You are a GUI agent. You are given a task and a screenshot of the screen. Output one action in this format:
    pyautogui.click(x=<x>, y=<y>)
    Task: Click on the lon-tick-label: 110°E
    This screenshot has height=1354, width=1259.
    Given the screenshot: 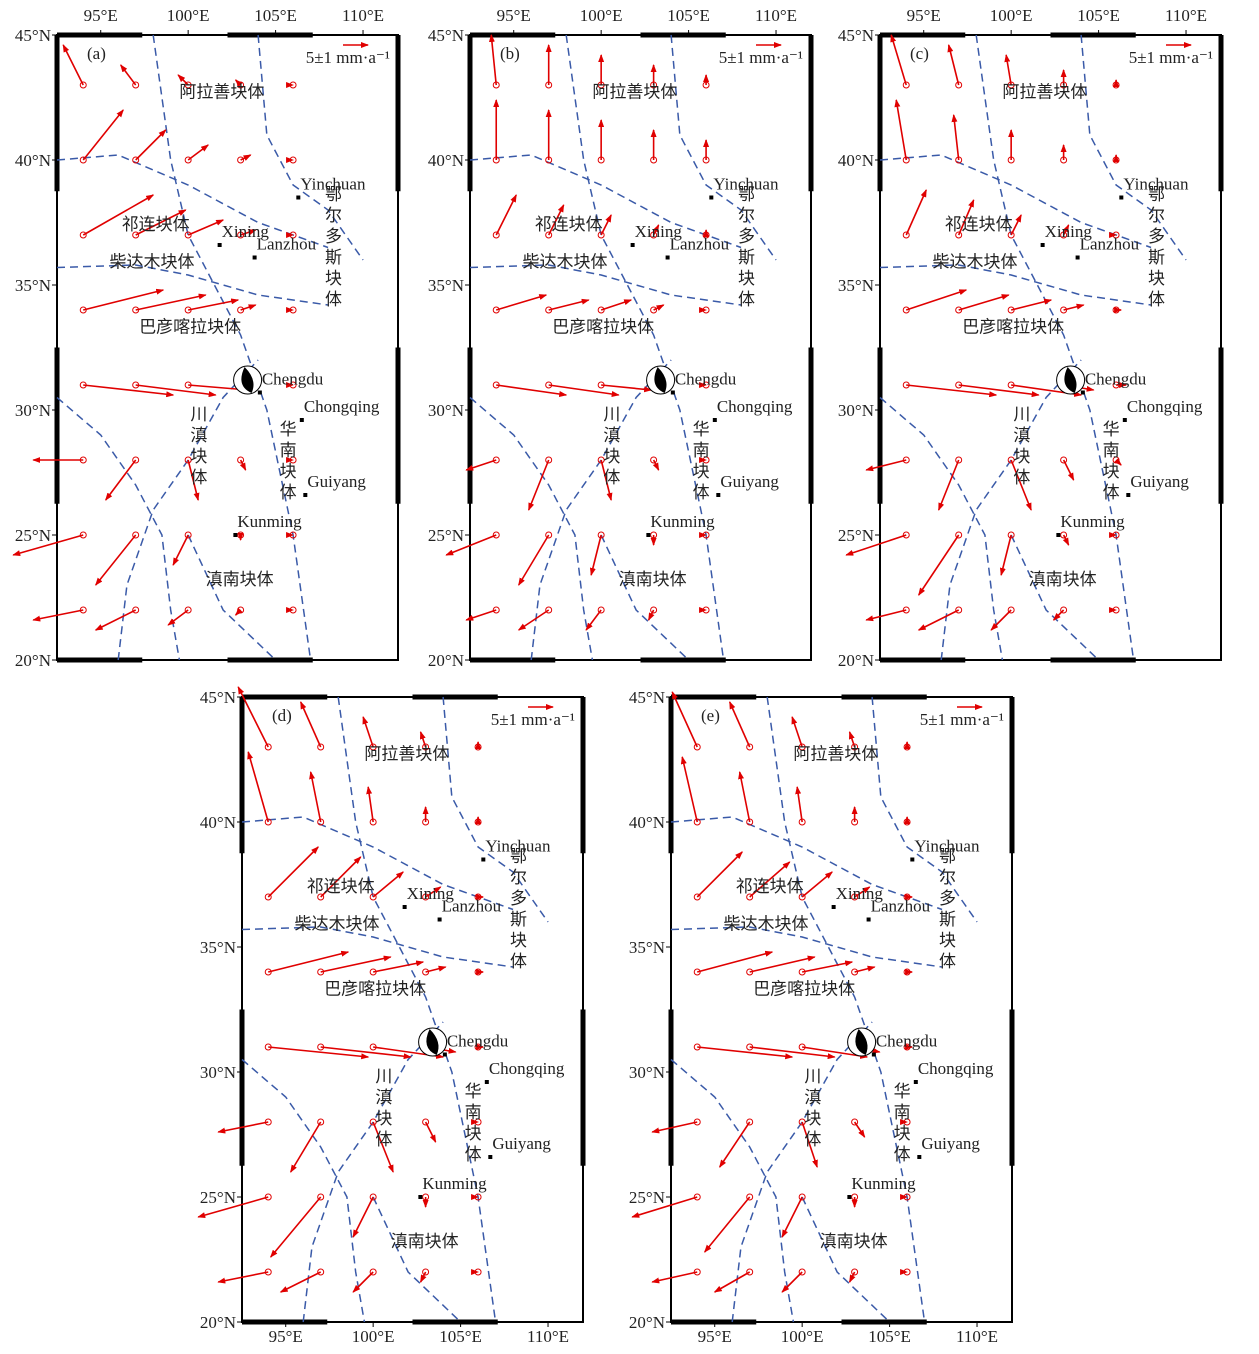 What is the action you would take?
    pyautogui.click(x=1186, y=15)
    